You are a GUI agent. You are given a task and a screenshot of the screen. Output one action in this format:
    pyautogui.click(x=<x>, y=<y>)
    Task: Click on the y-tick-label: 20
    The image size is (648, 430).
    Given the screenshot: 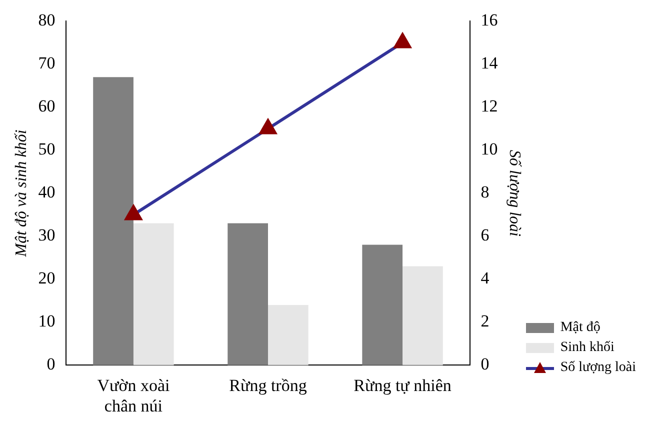 What is the action you would take?
    pyautogui.click(x=47, y=278)
    